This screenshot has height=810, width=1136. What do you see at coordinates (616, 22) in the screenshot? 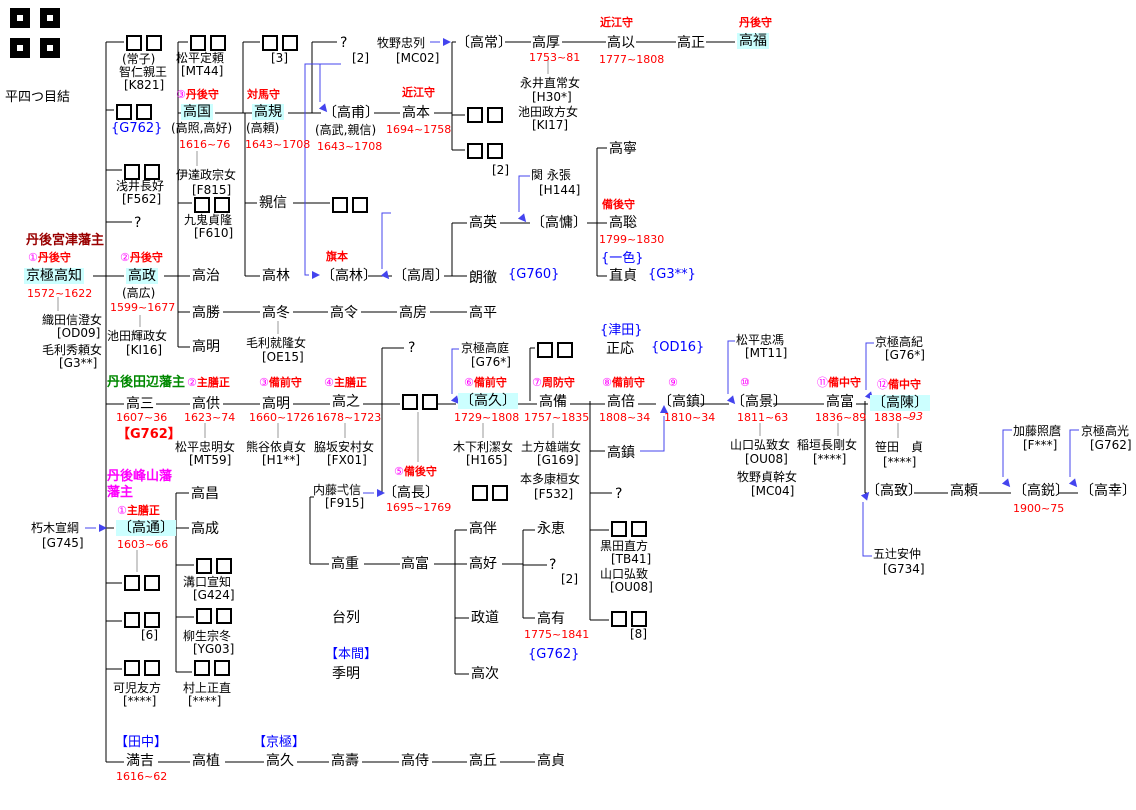
I see `office-title: 近江守` at bounding box center [616, 22].